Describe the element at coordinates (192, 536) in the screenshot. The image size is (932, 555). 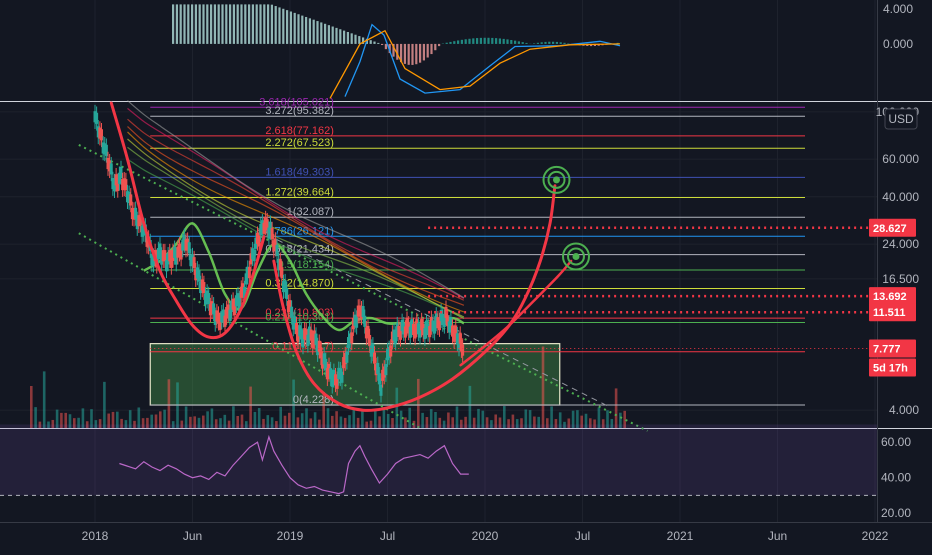
I see `time-axis-tick: Jun` at that location.